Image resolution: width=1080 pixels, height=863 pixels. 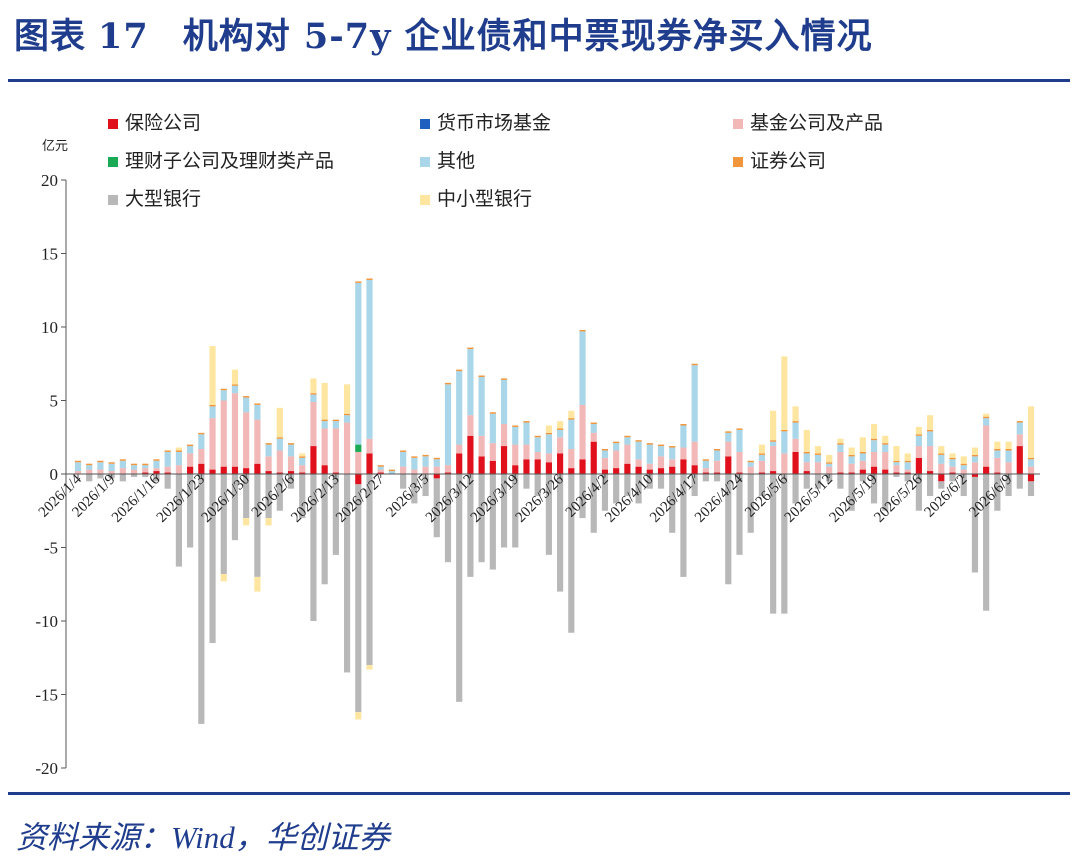 What do you see at coordinates (738, 162) in the screenshot?
I see `legend-swatch` at bounding box center [738, 162].